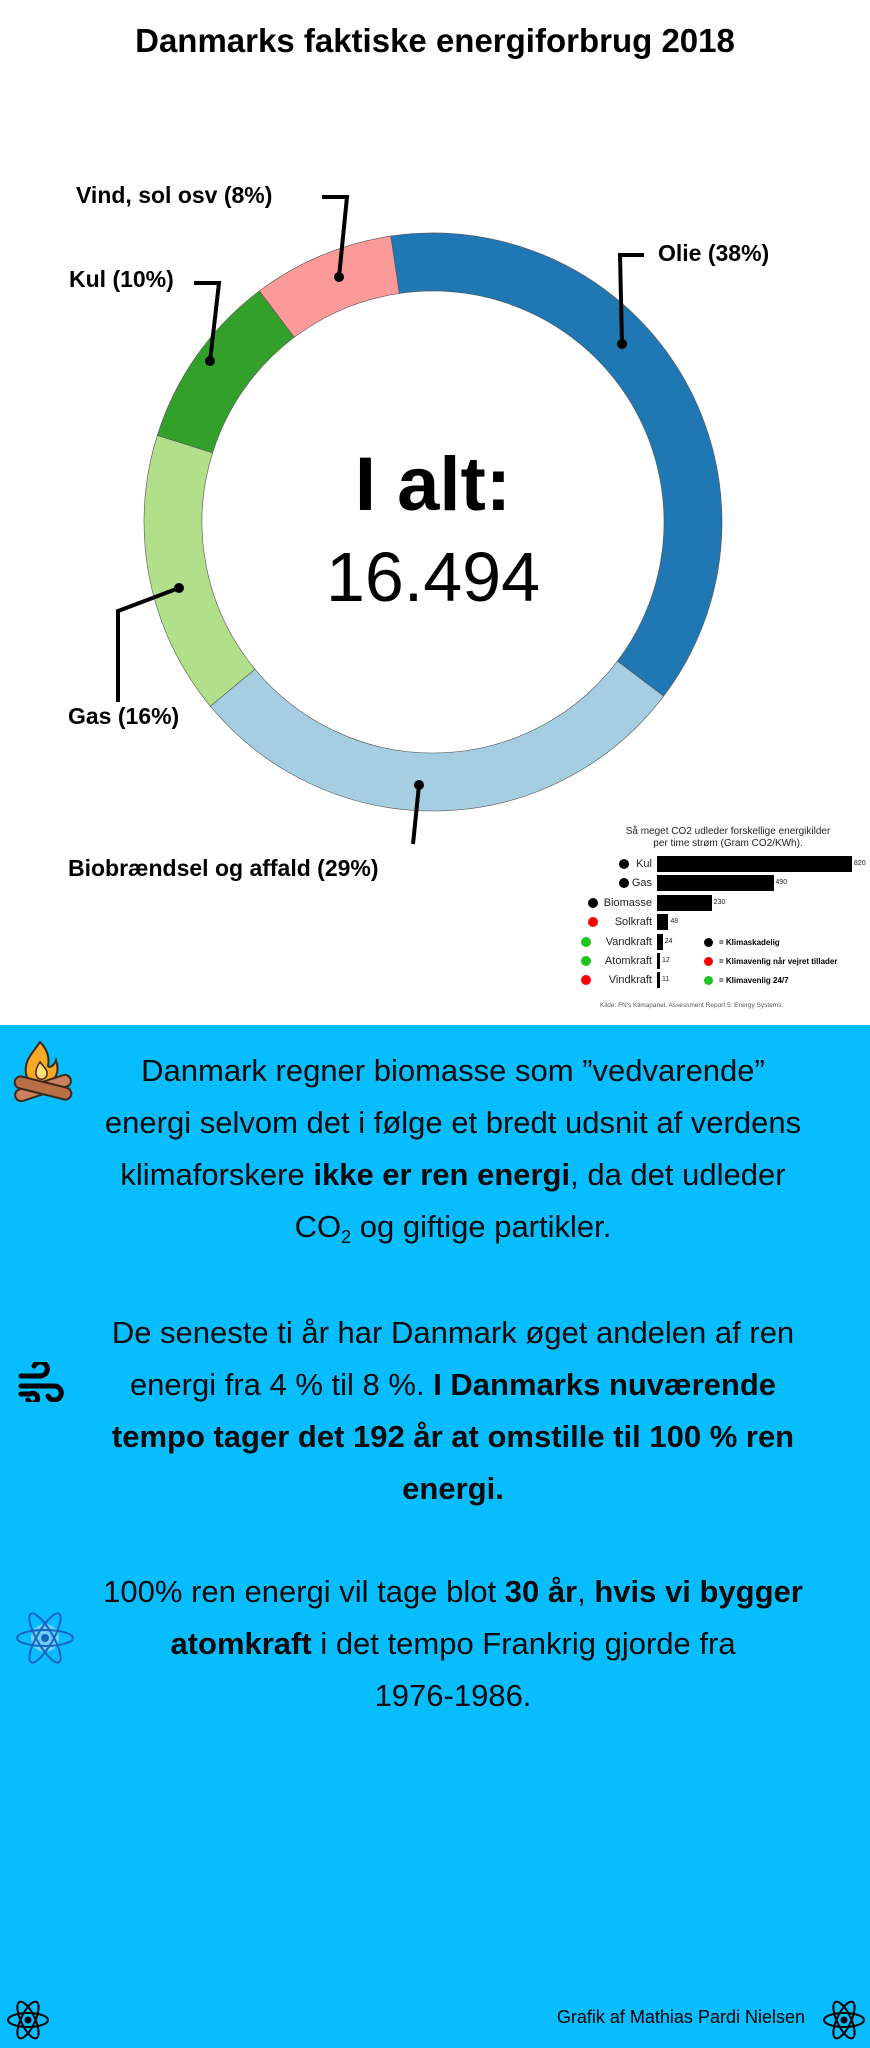  I want to click on leader-line-bio, so click(416, 814).